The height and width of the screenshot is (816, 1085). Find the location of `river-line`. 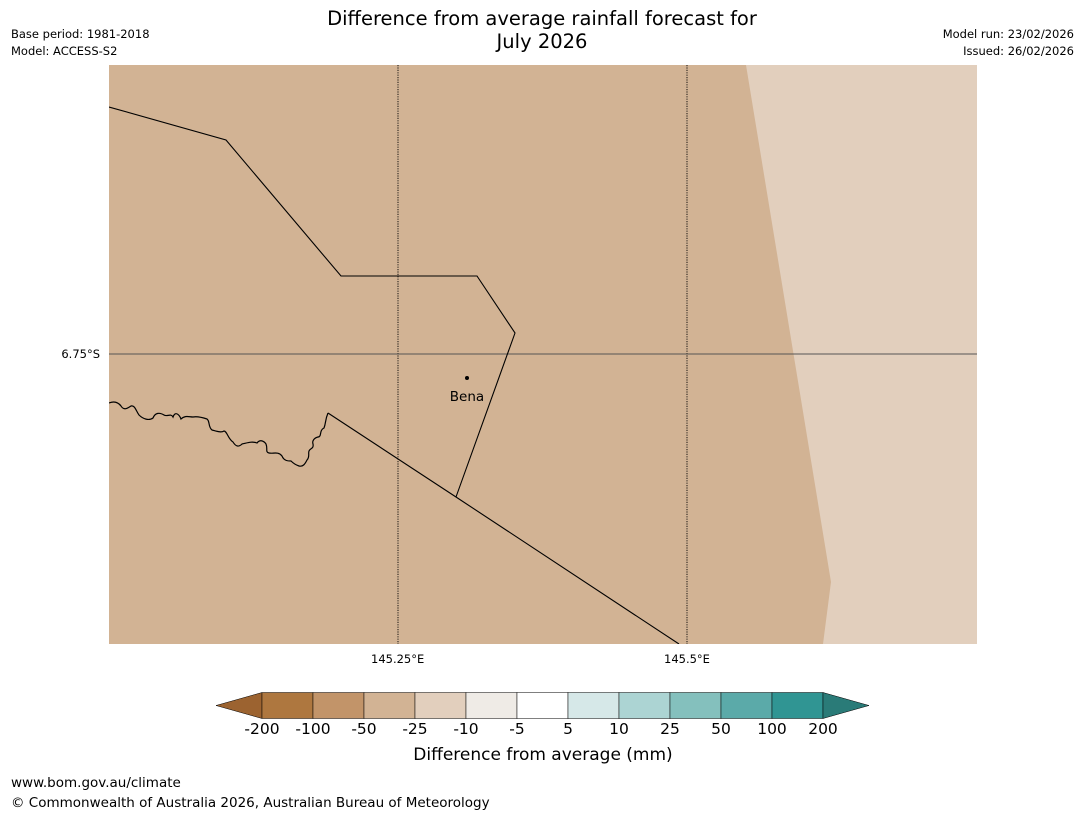

river-line is located at coordinates (219, 434).